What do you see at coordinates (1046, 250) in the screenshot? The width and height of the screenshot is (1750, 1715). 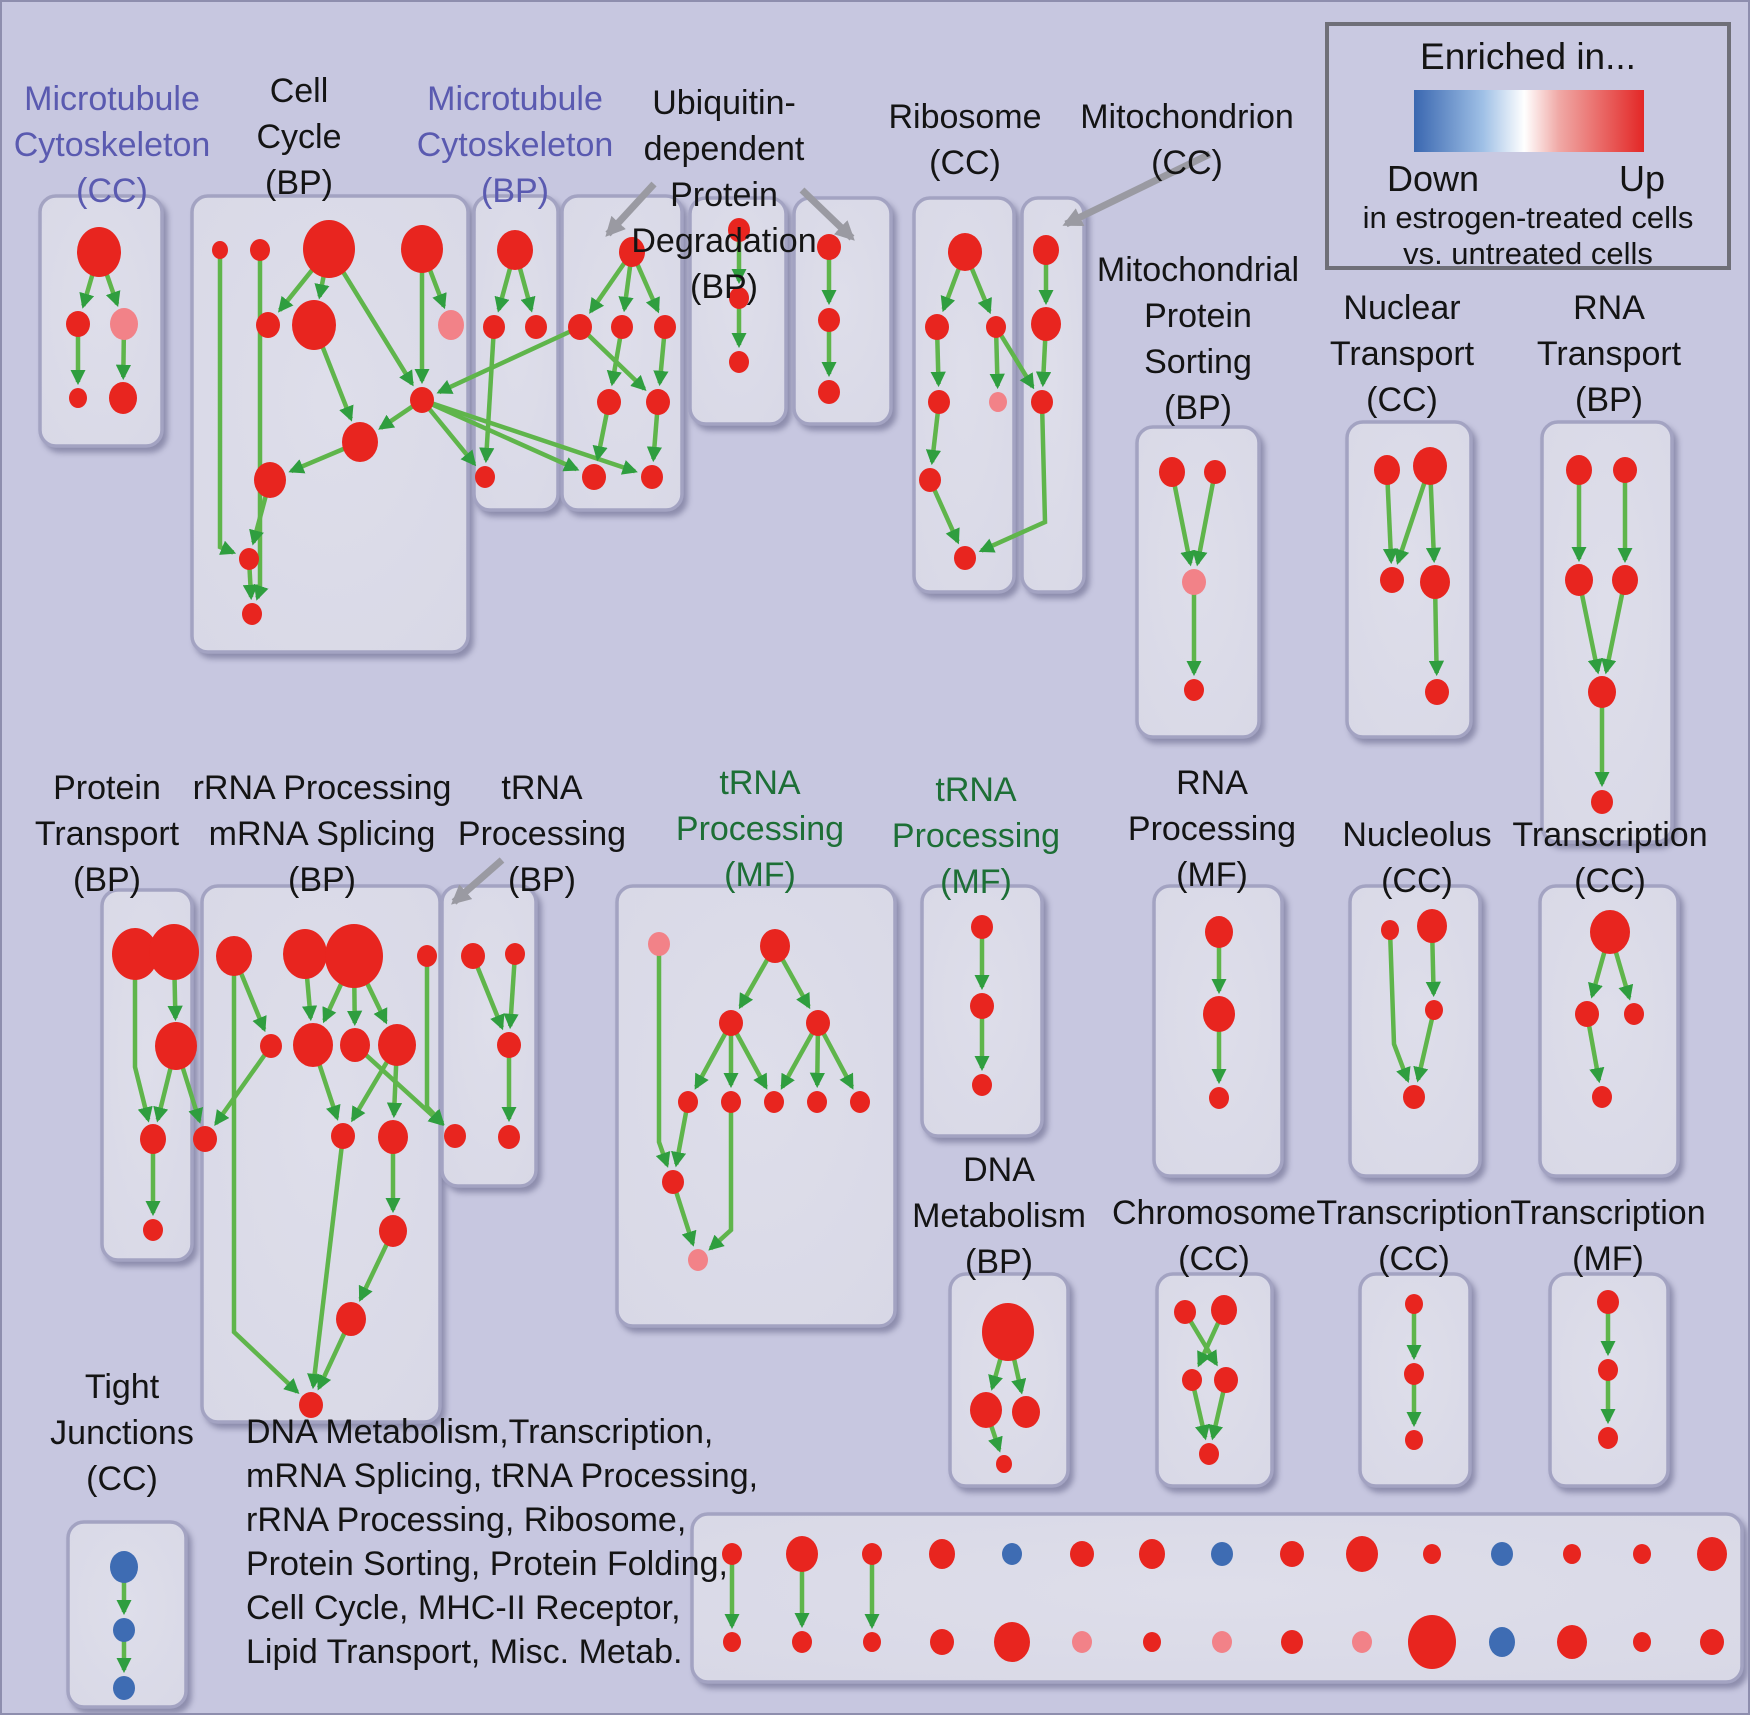 I see `node-mc1` at bounding box center [1046, 250].